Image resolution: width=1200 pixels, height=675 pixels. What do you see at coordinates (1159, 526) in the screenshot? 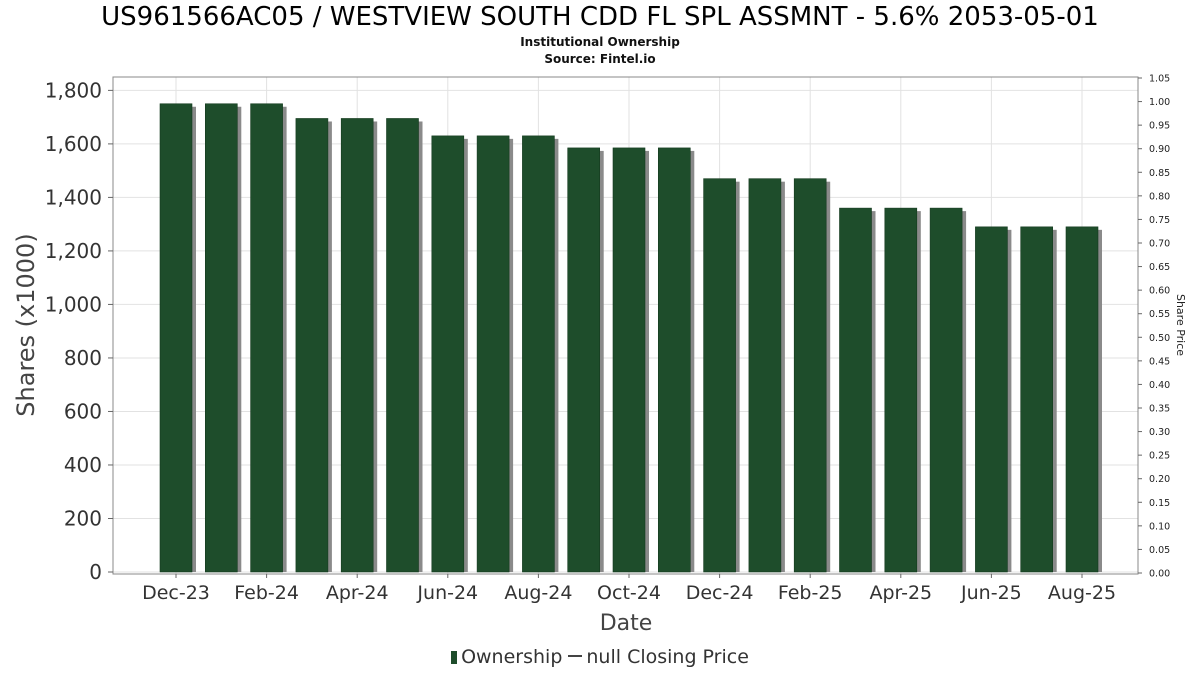
I see `y2-tick-label: 0.10` at bounding box center [1159, 526].